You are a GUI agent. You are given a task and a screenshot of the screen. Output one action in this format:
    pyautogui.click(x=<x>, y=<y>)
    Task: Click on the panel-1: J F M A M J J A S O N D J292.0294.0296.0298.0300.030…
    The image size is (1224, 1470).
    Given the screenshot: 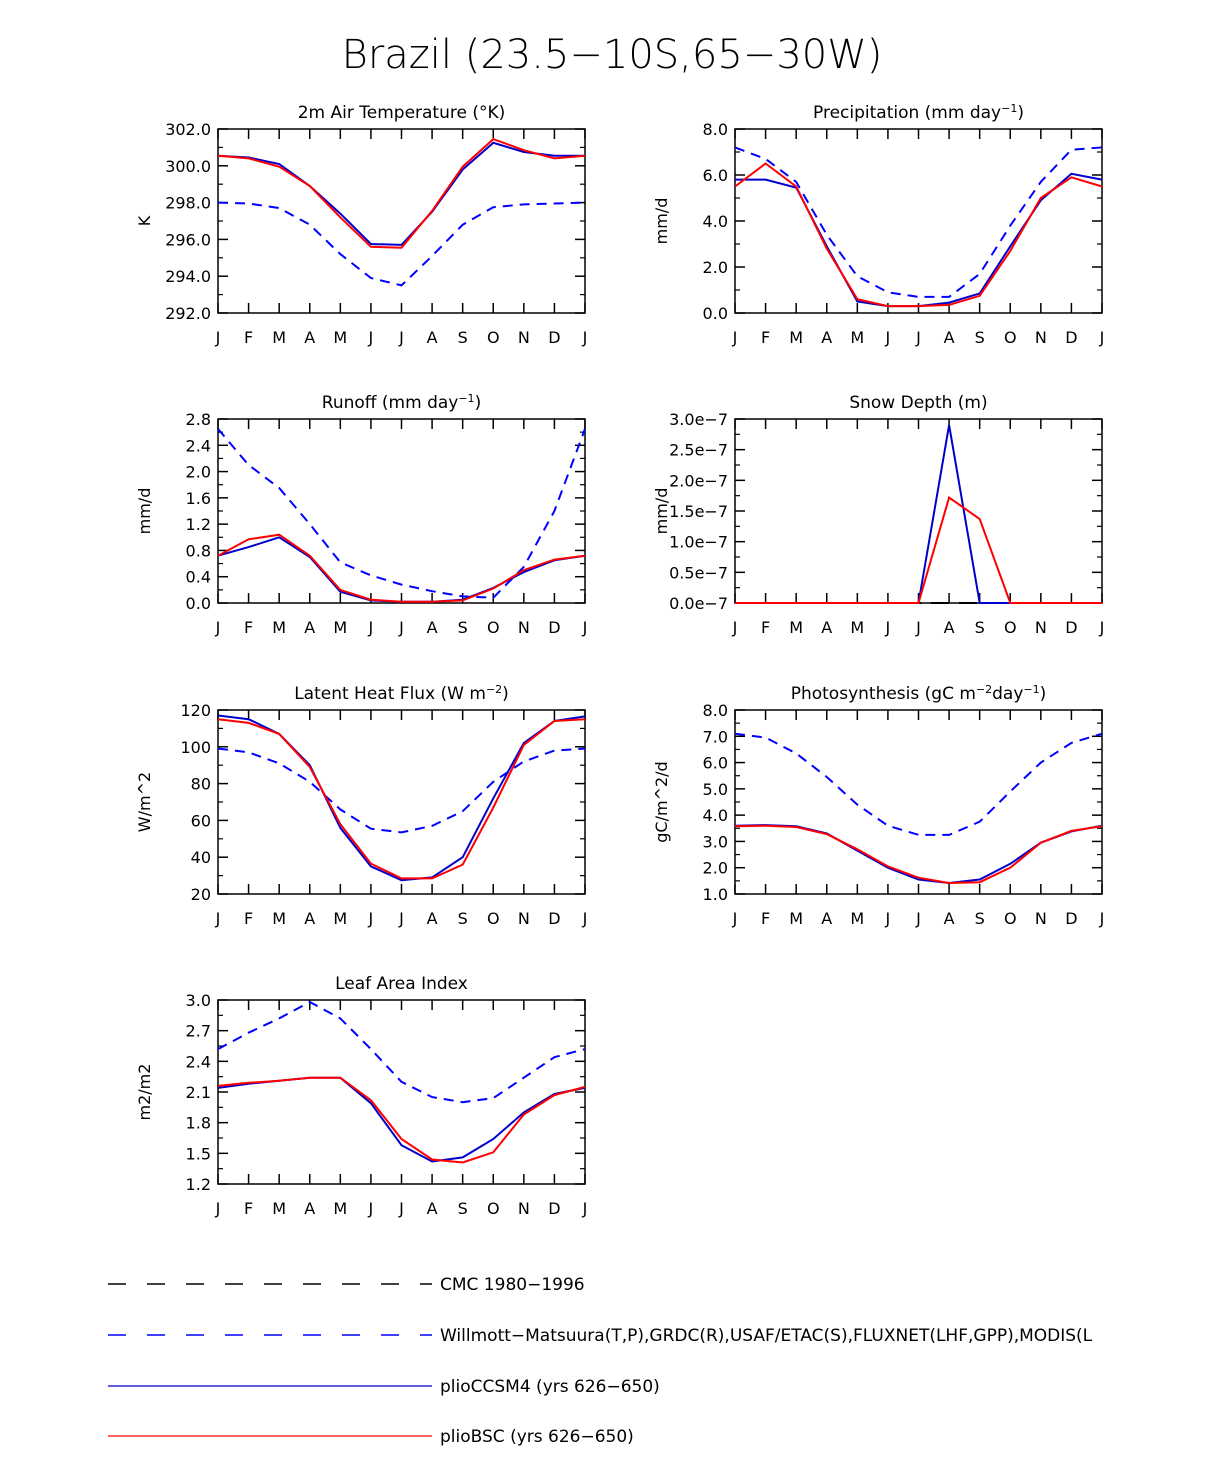 What is the action you would take?
    pyautogui.click(x=361, y=225)
    